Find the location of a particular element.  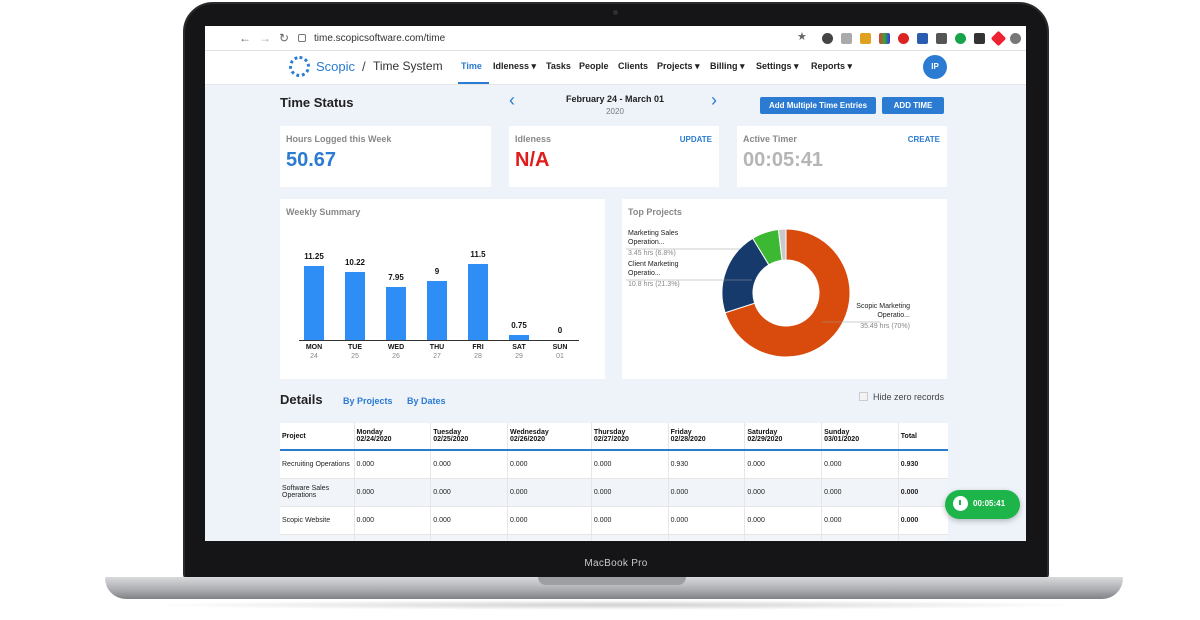

bar-value-label: 7.95 is located at coordinates (396, 278).